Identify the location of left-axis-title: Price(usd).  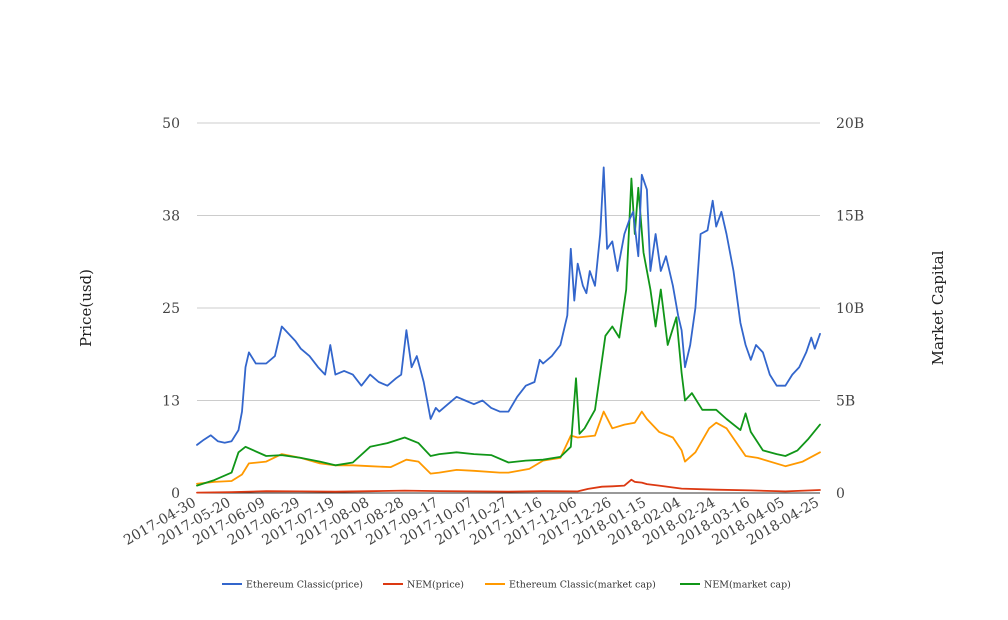
(86, 308).